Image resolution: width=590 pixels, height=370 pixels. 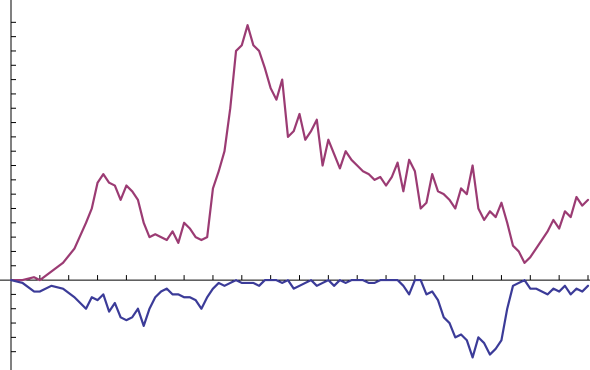 I want to click on x-axis-ticks, so click(x=314, y=278).